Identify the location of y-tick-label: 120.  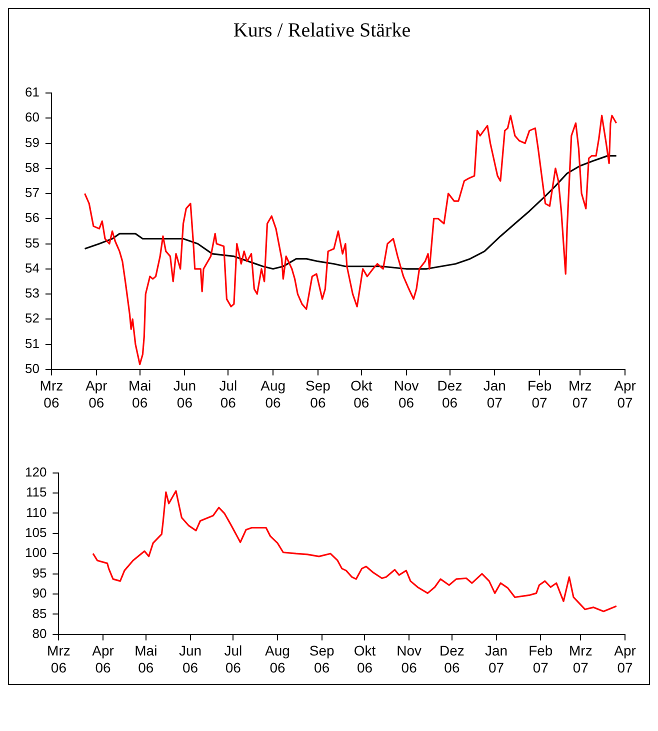
(35, 472).